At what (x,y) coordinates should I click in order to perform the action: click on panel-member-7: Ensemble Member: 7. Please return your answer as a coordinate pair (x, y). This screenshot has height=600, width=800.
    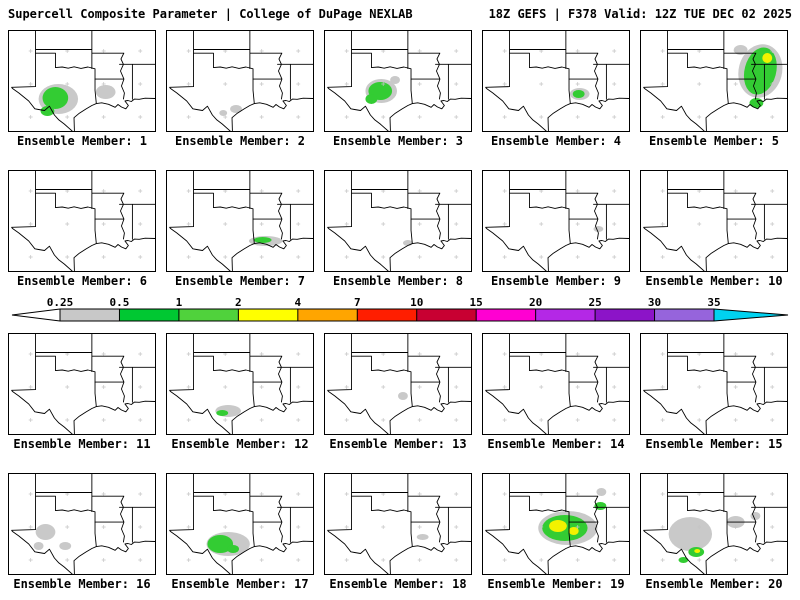
    Looking at the image, I should click on (240, 229).